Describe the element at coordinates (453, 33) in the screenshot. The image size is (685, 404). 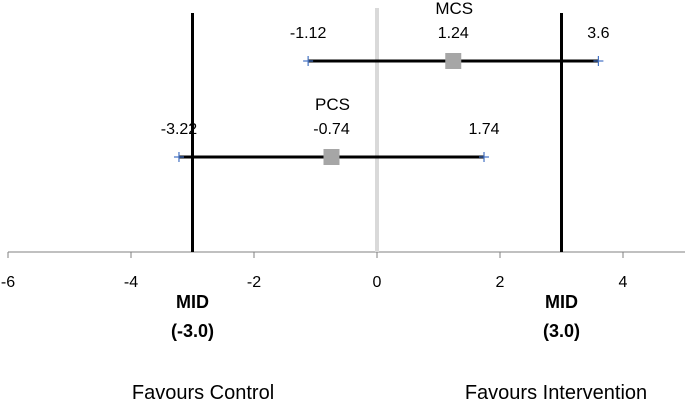
I see `estimate-label: 1.24` at that location.